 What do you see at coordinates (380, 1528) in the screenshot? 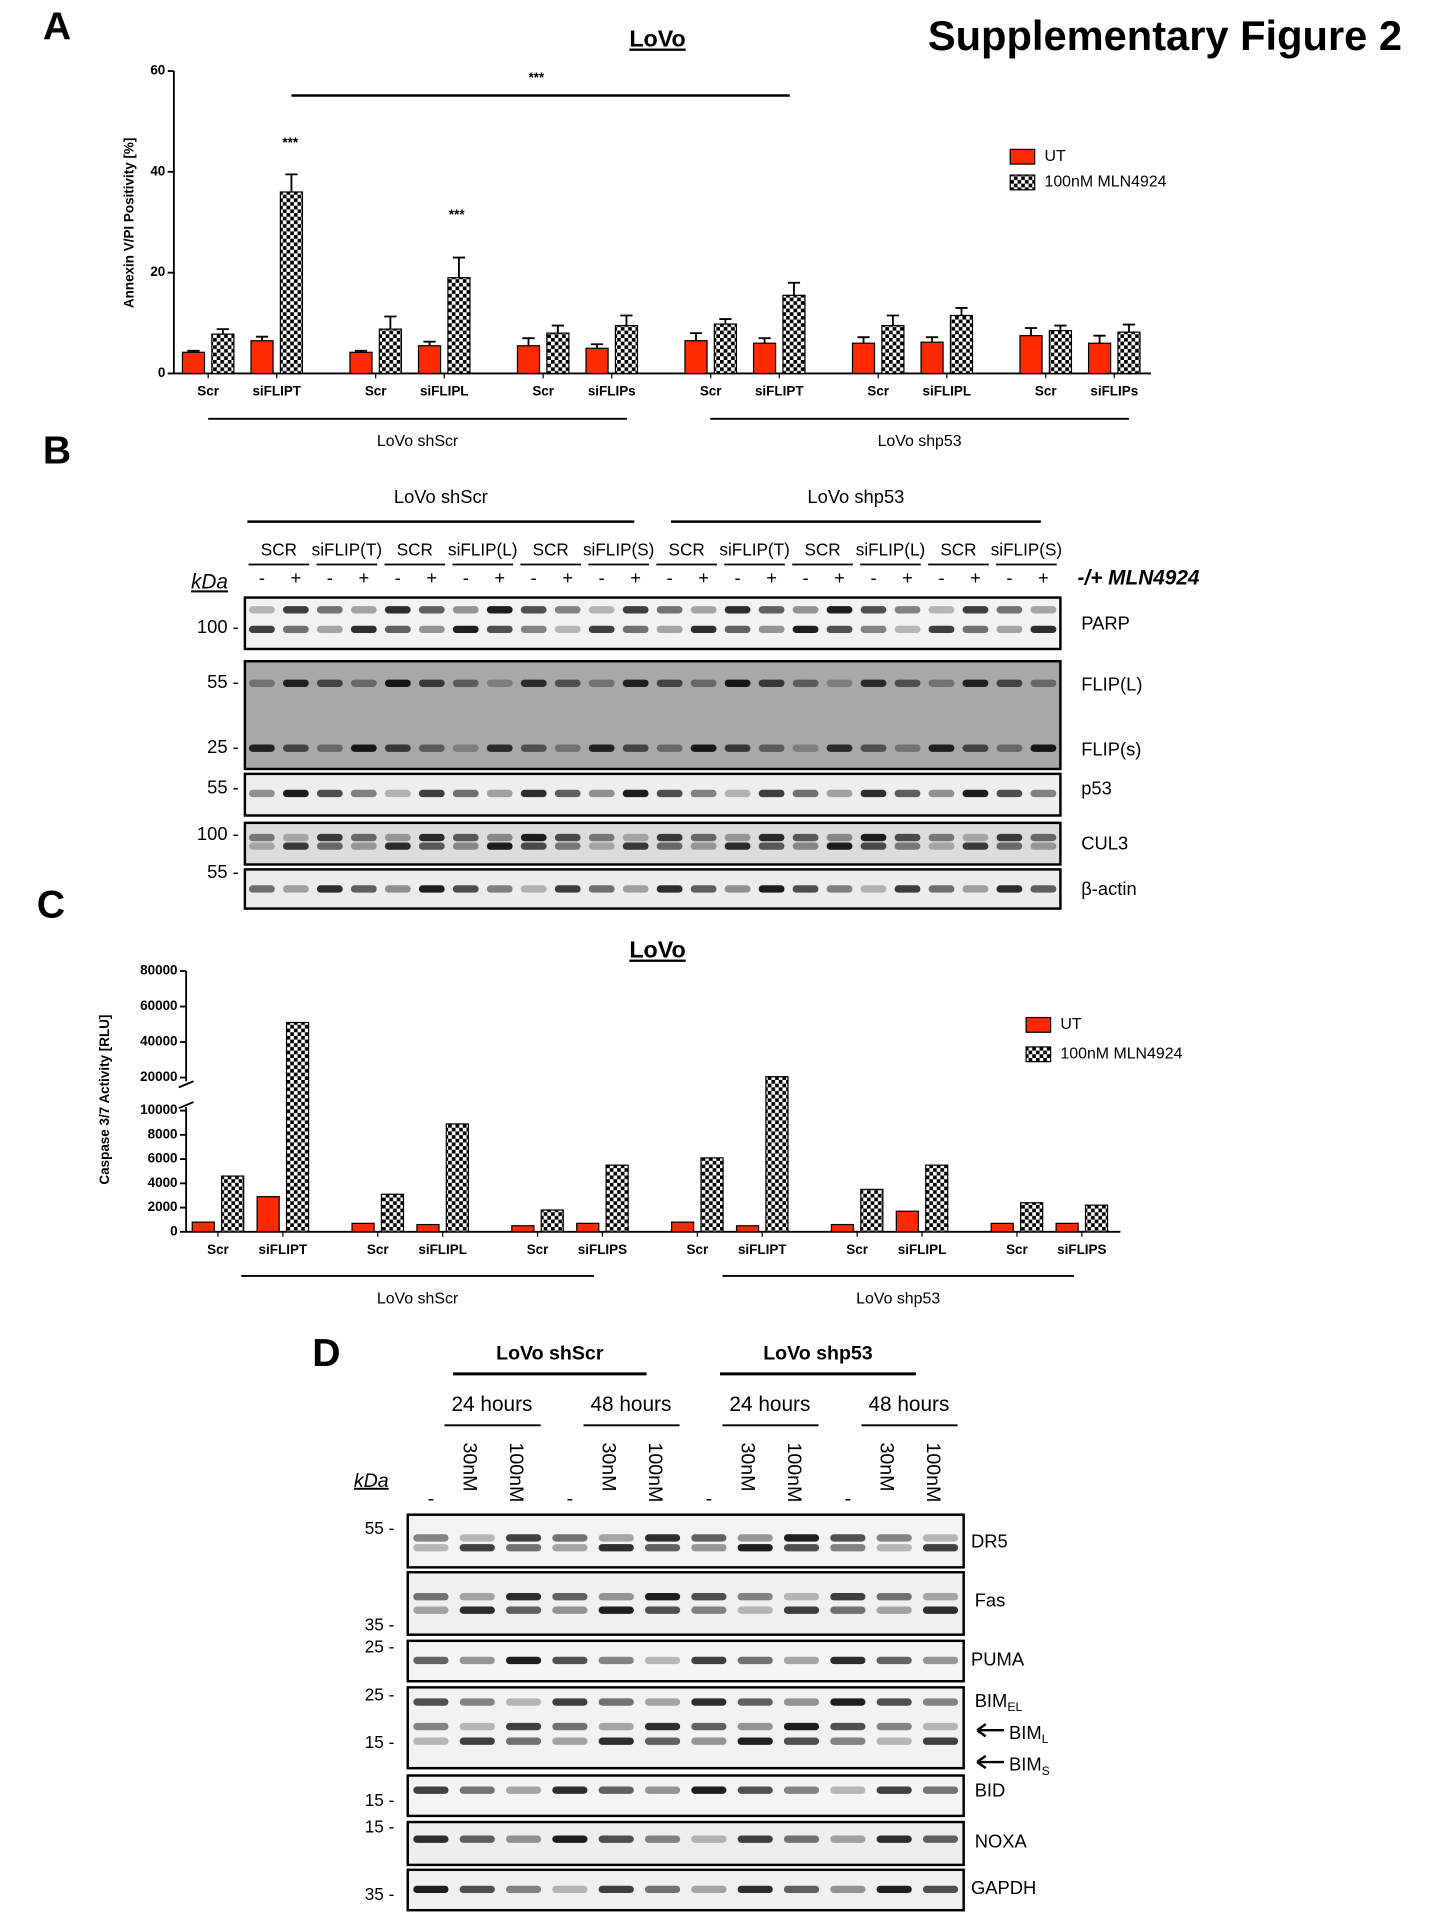
I see `kda-marker: 55 -` at bounding box center [380, 1528].